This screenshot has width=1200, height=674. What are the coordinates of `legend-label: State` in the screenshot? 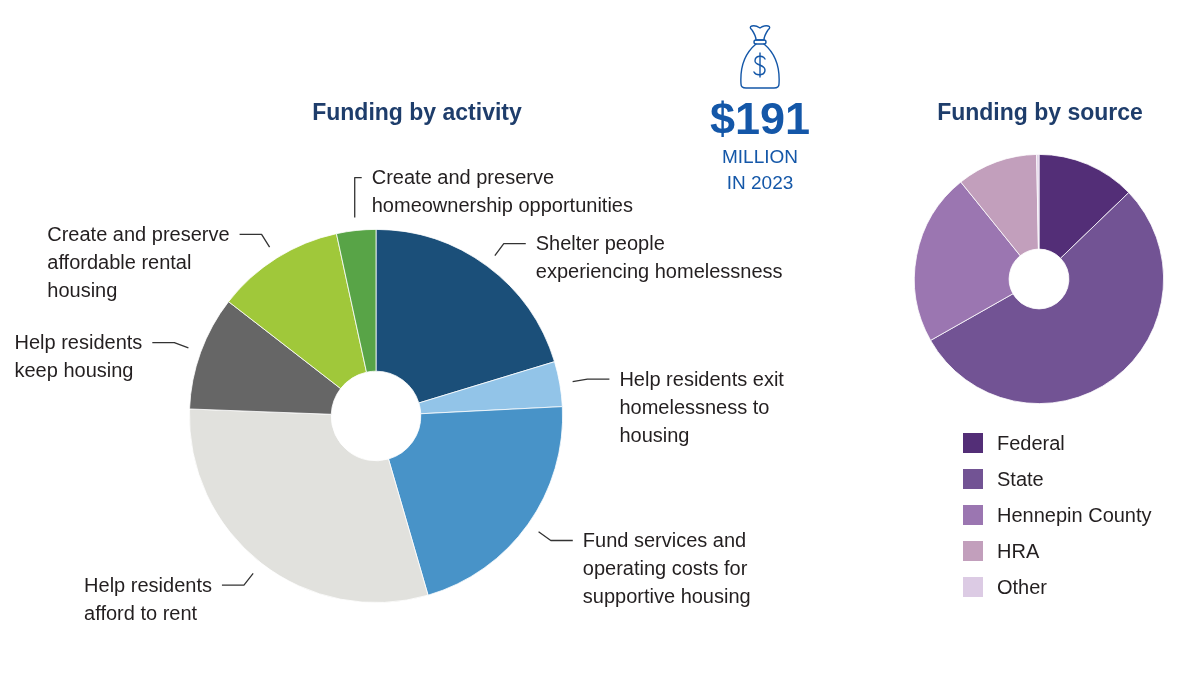 It's located at (1020, 478).